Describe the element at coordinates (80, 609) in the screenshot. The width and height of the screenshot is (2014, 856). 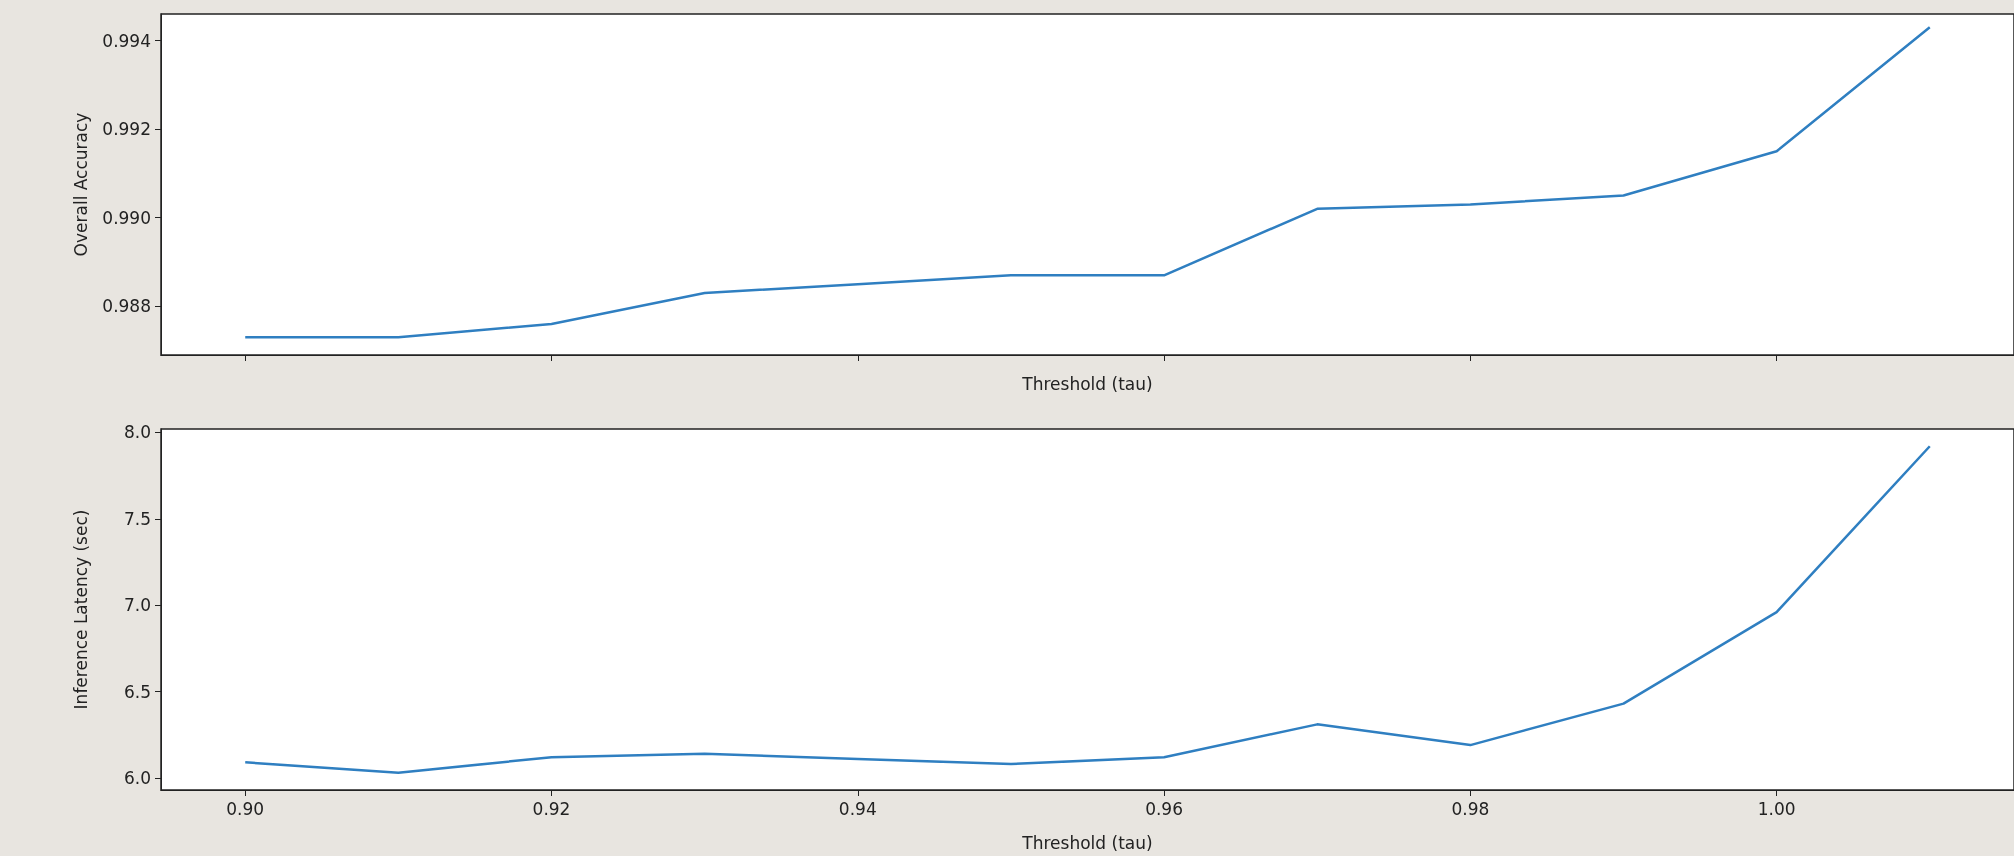
I see `y-axis-title: Inference Latency (sec)` at that location.